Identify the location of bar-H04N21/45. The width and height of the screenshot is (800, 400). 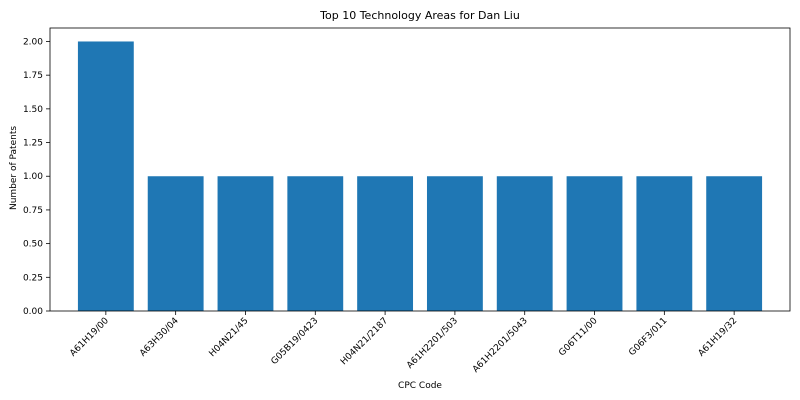
(246, 243).